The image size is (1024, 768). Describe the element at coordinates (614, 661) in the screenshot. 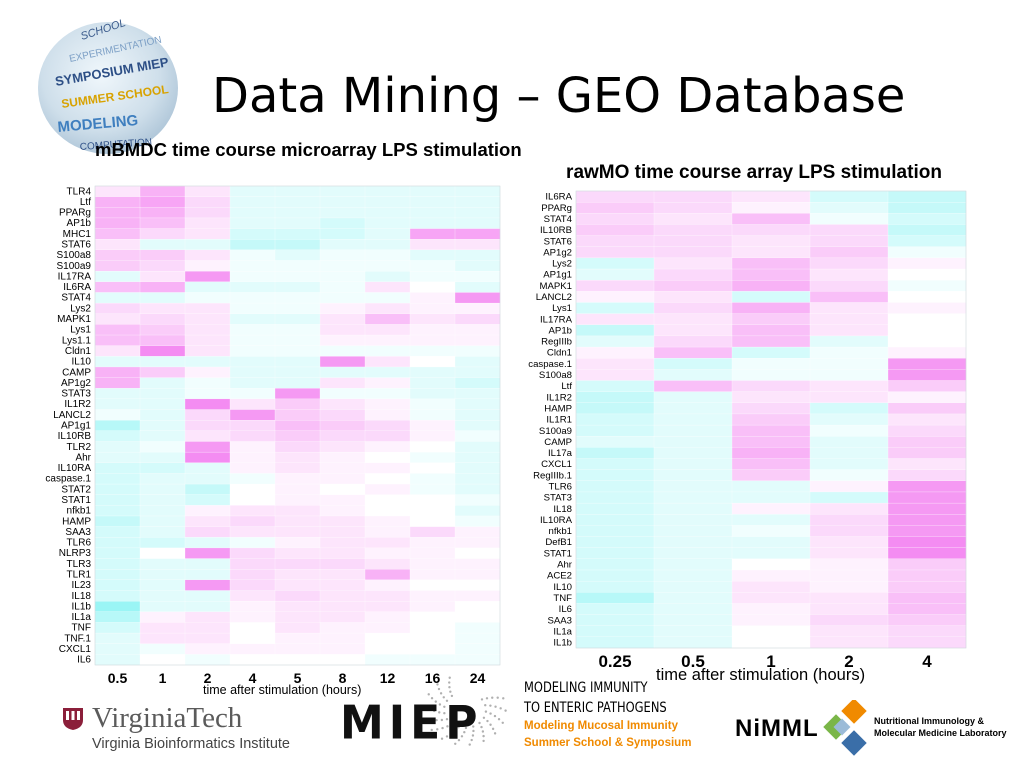

I see `column-tick-label: 0.25` at that location.